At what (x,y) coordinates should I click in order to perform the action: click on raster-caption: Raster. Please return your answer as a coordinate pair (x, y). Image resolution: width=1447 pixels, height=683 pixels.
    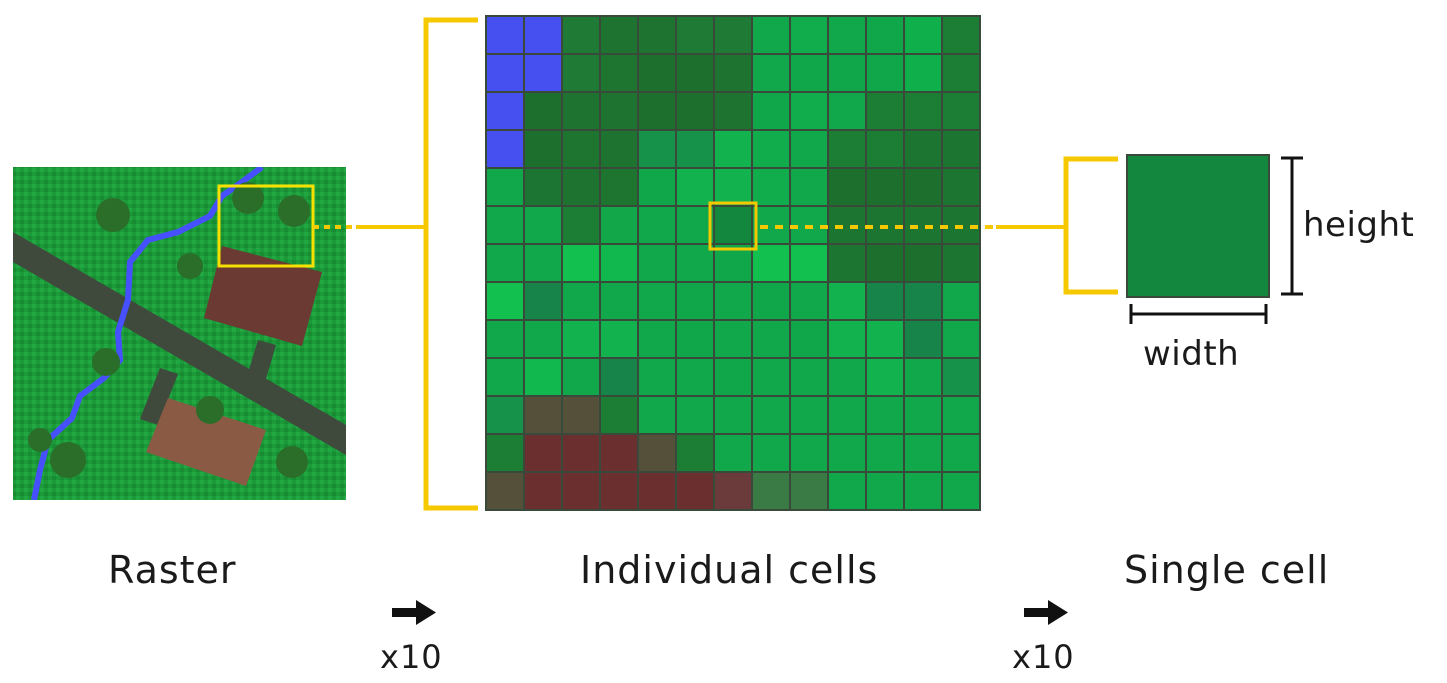
    Looking at the image, I should click on (172, 570).